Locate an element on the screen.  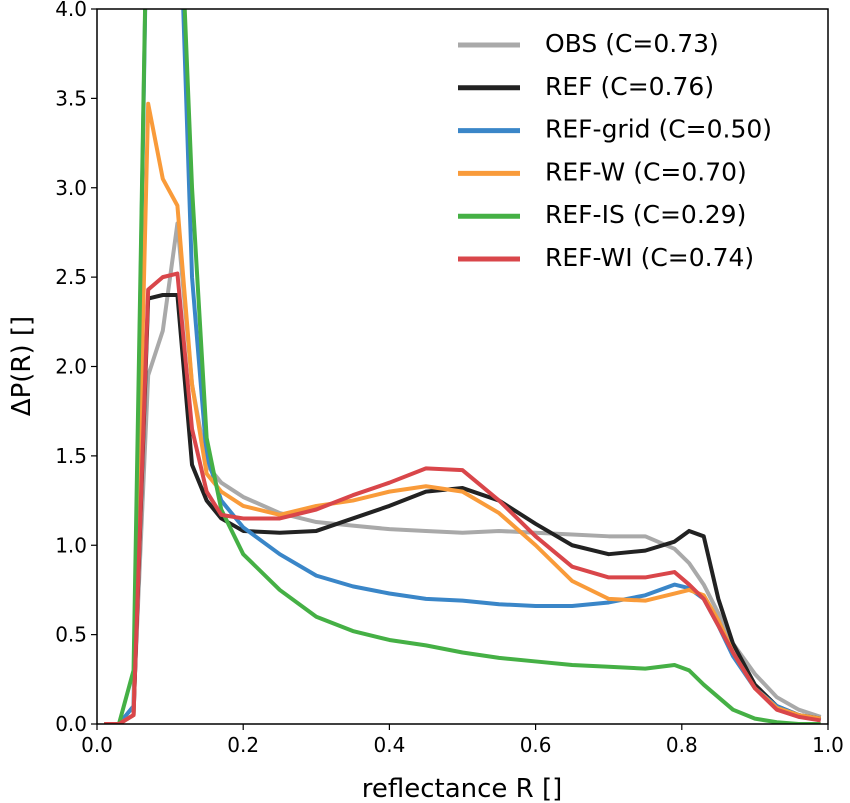
x-tick-label: 0.8 is located at coordinates (682, 745).